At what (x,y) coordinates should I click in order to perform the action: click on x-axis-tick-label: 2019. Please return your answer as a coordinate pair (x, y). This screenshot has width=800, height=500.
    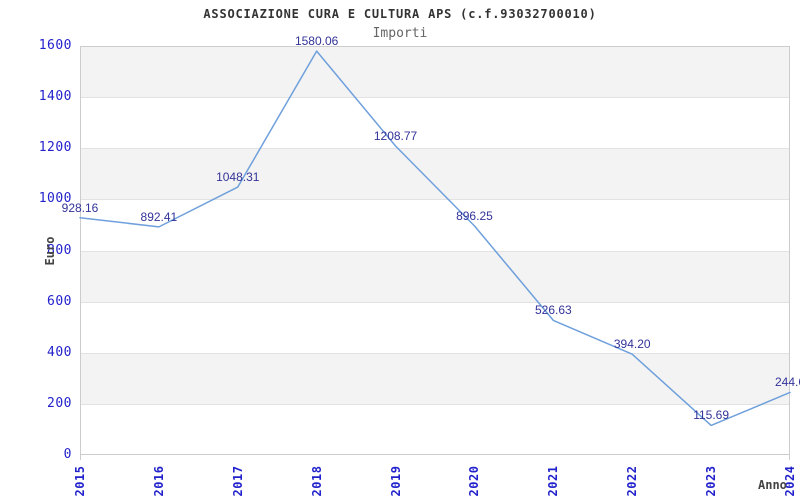
    Looking at the image, I should click on (395, 481).